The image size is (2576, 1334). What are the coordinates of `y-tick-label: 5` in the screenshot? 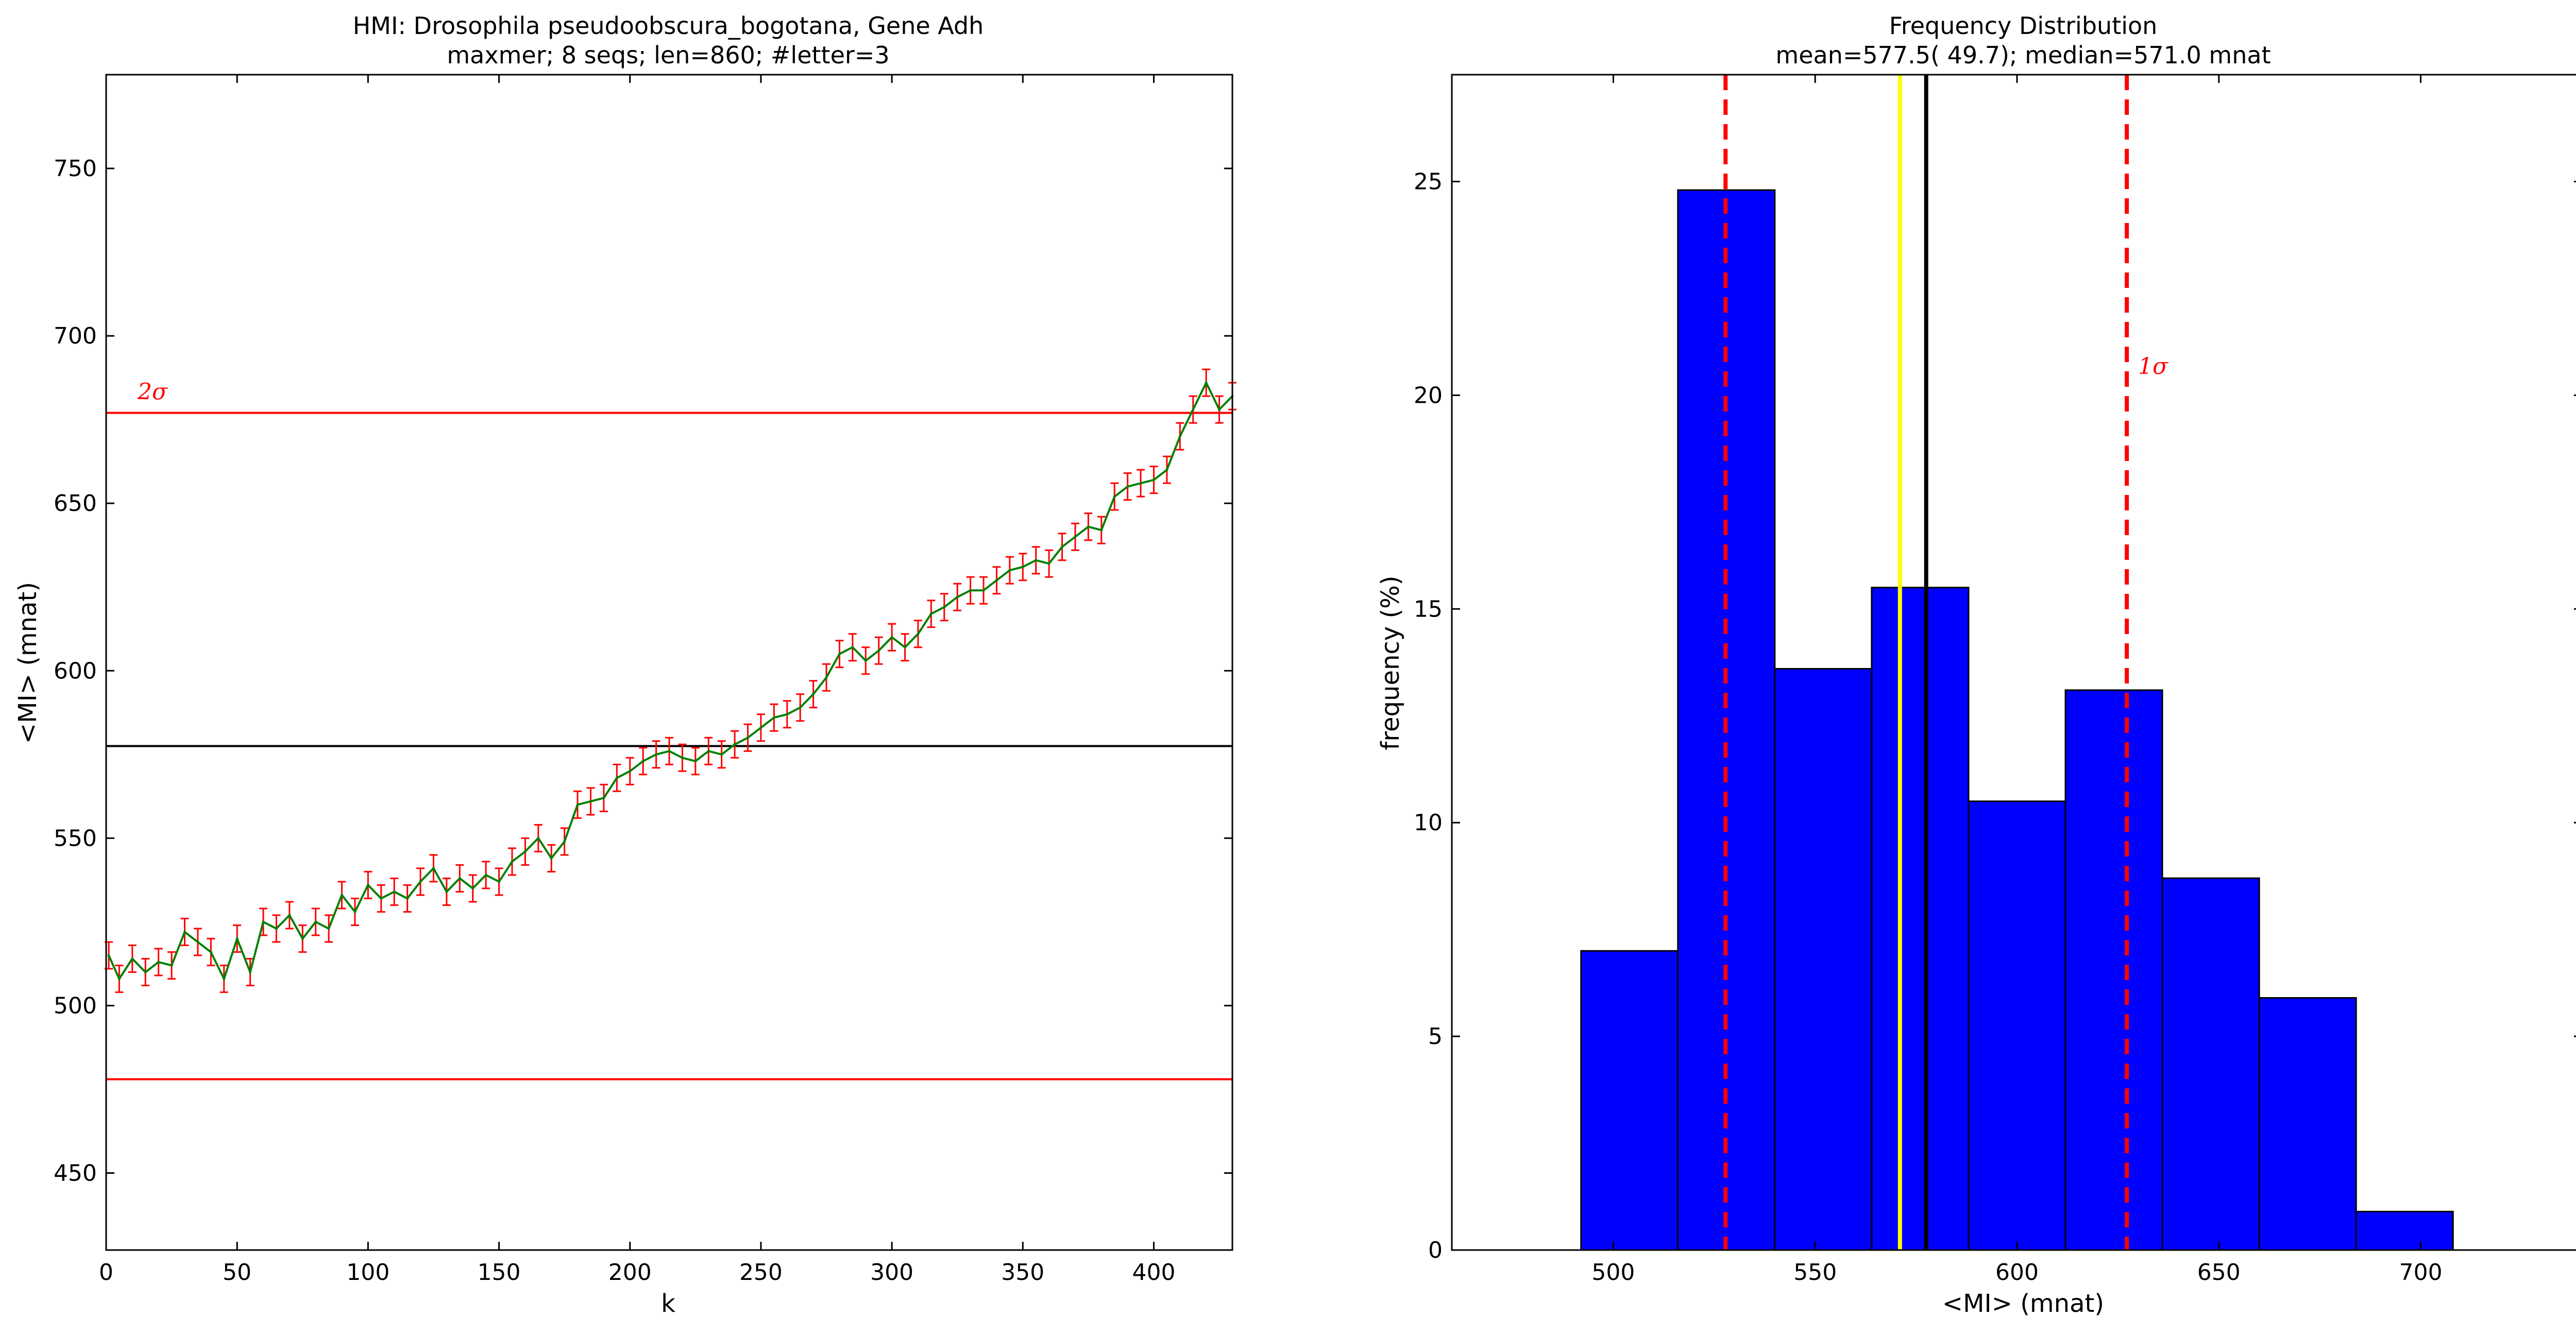 It's located at (1435, 1036).